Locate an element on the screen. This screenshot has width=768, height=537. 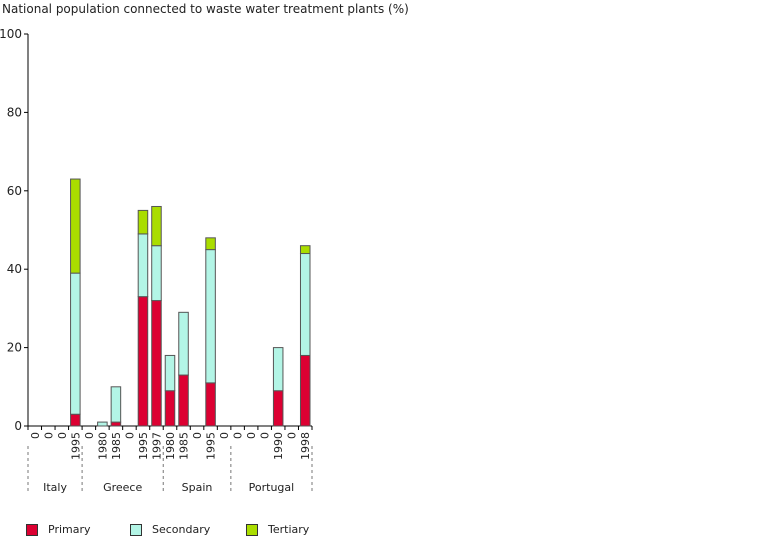
legend-label: Primary is located at coordinates (69, 529).